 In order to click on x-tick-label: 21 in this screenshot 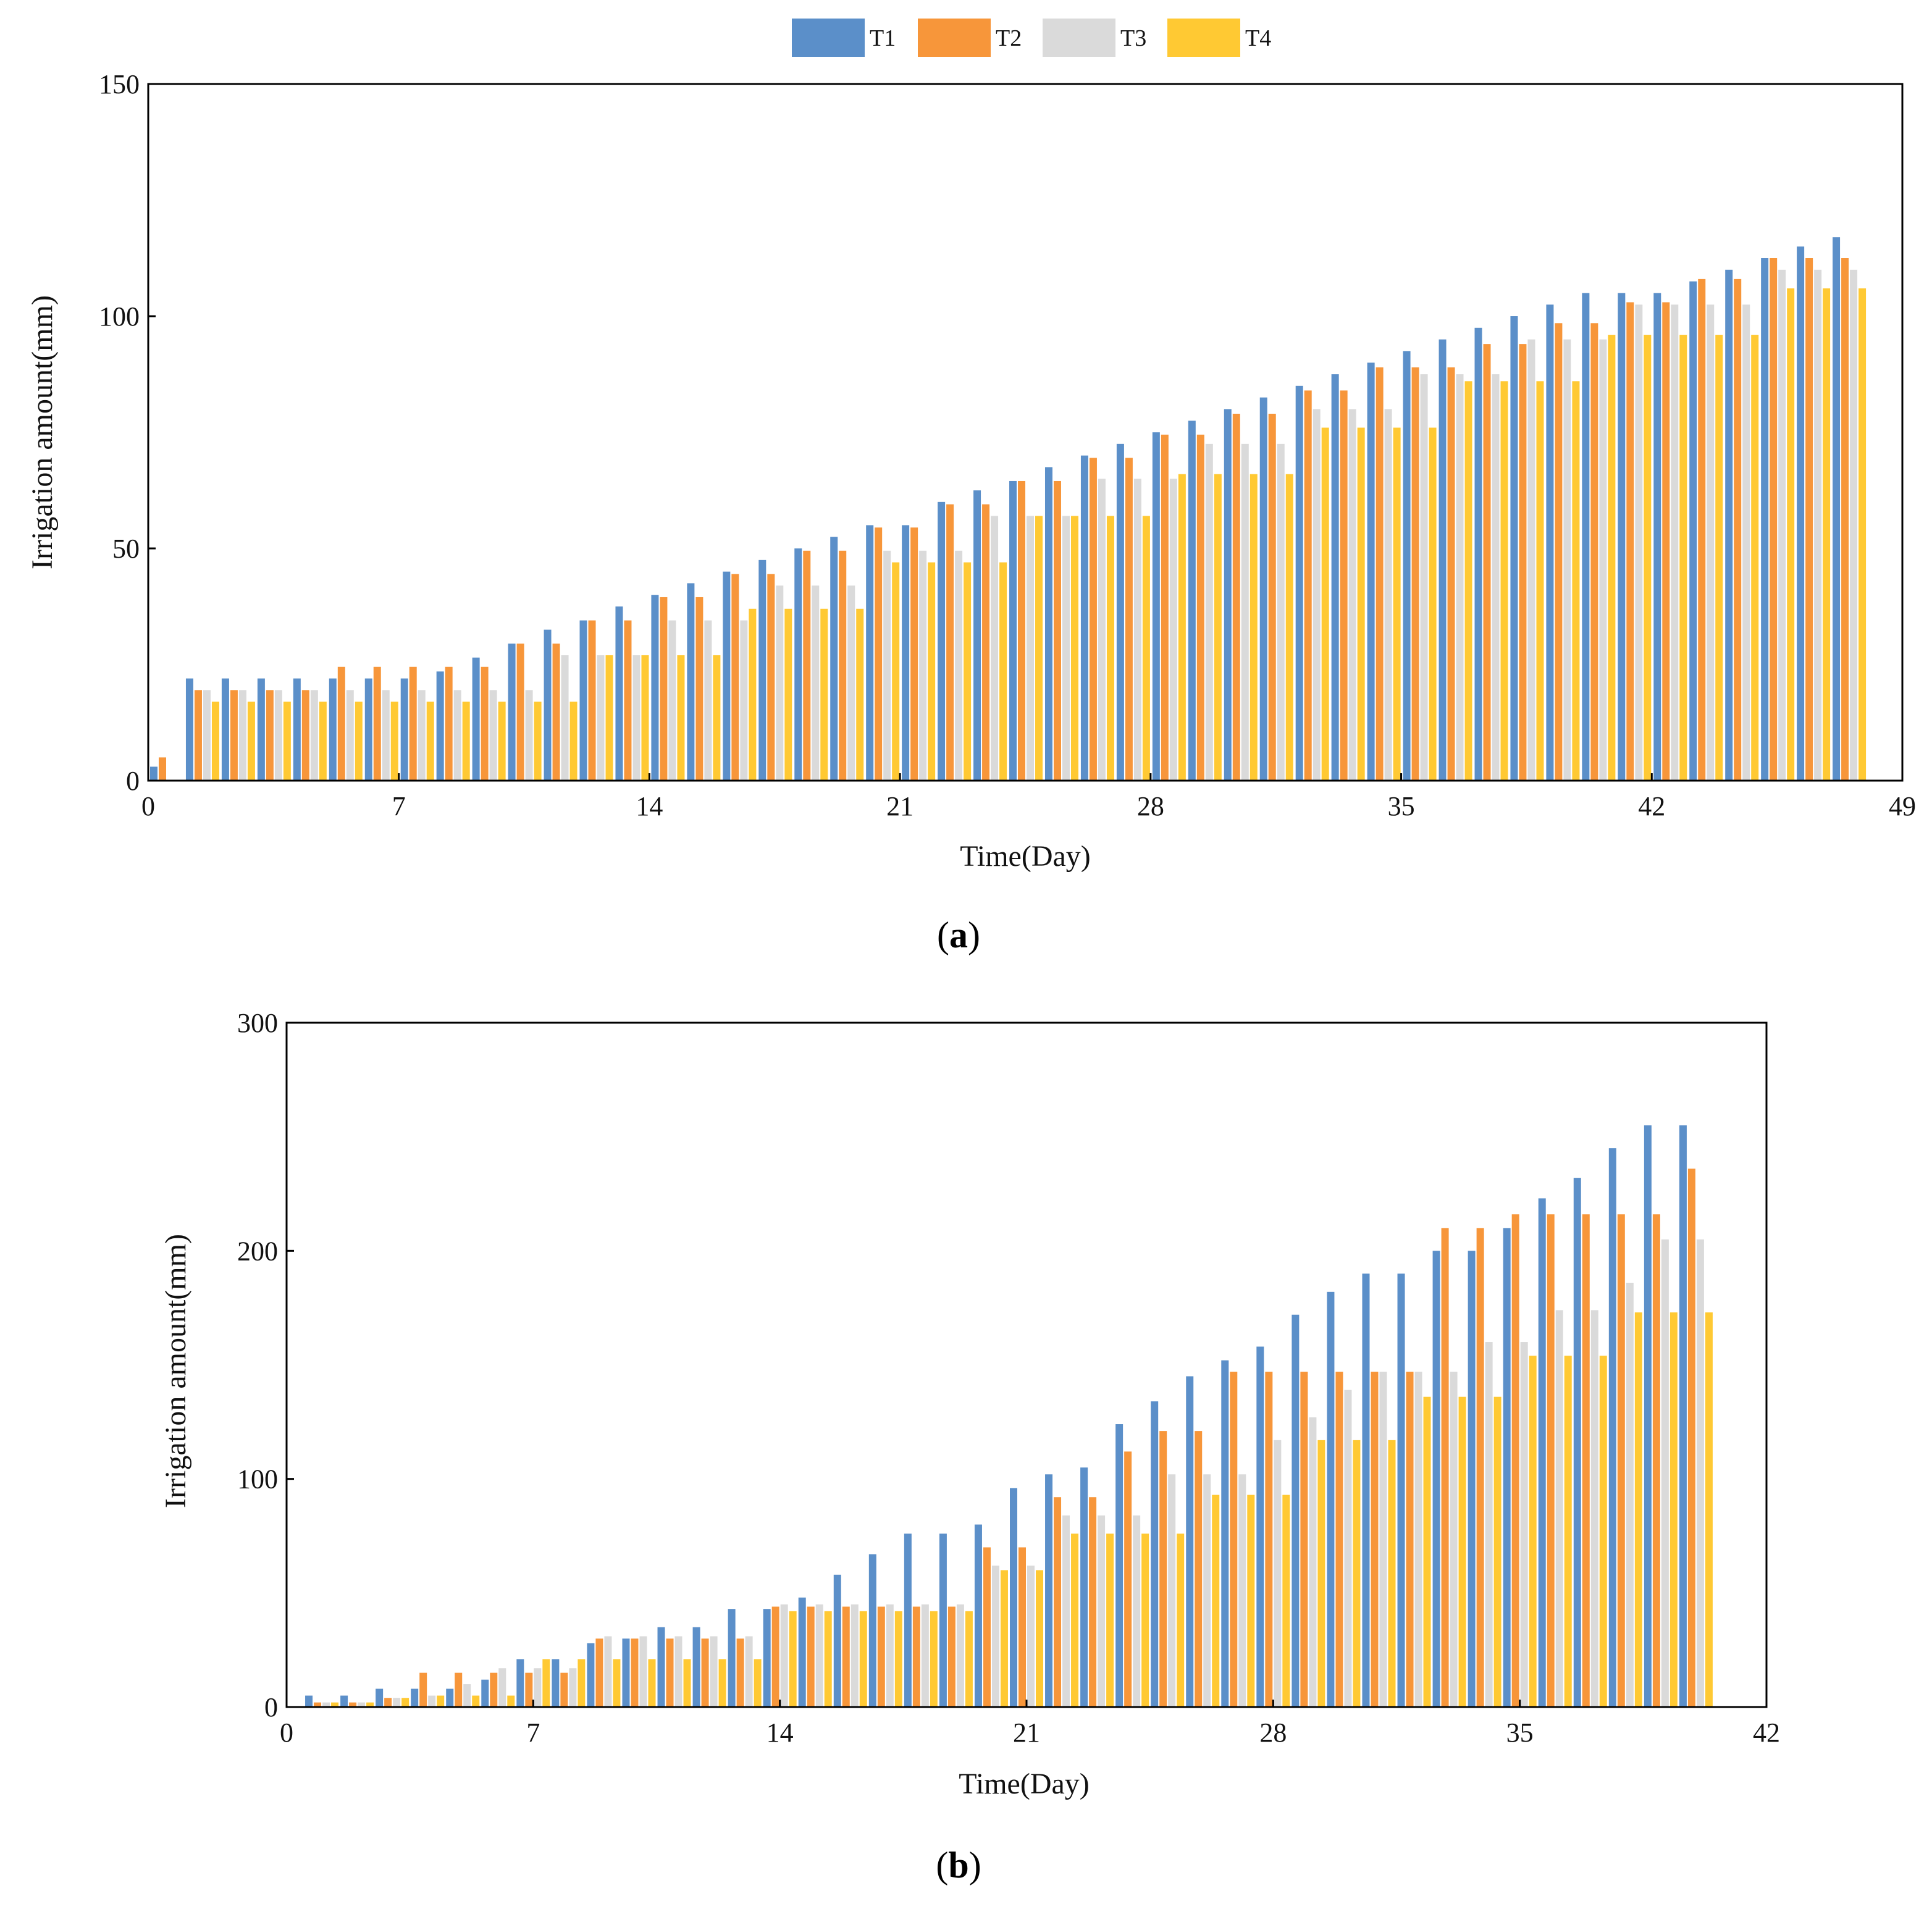, I will do `click(1026, 1733)`.